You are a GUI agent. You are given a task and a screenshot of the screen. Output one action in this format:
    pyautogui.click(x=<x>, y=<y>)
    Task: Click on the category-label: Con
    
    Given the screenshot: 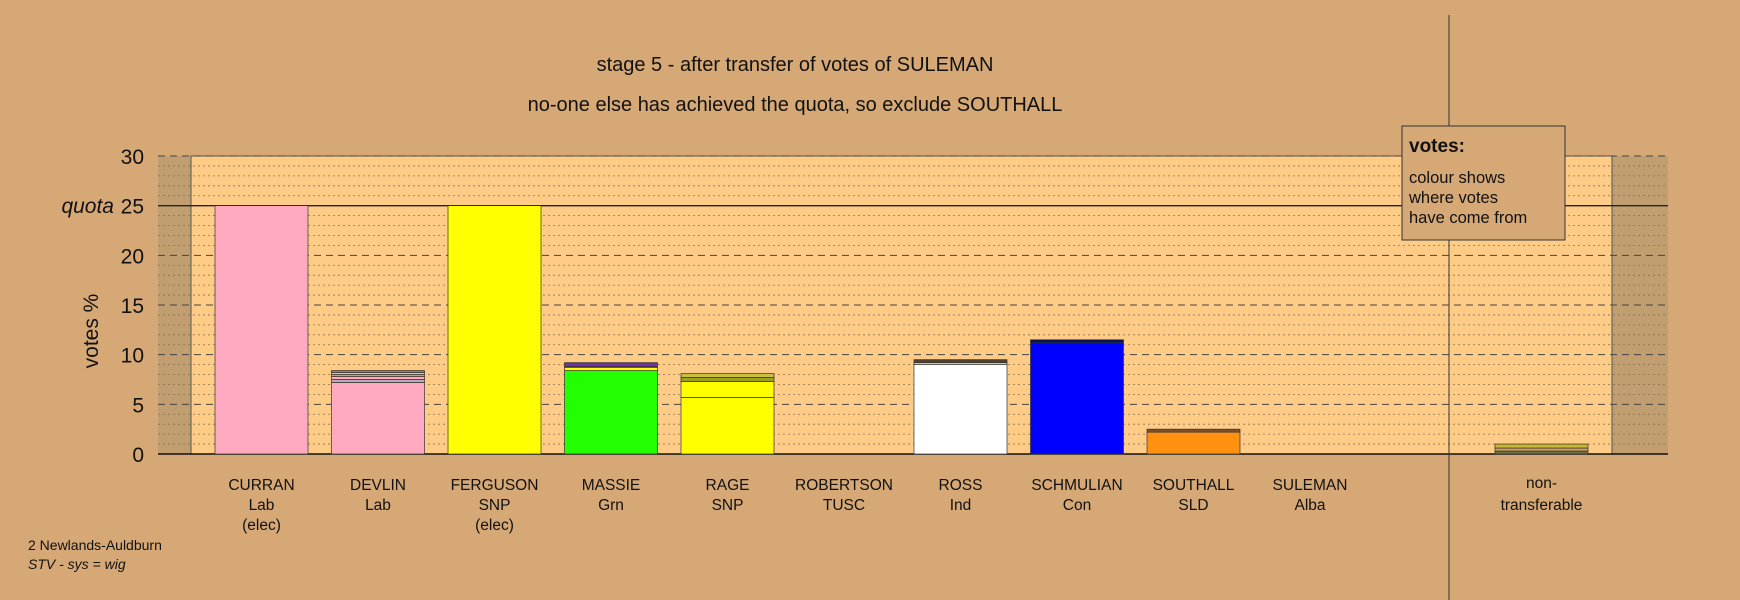 What is the action you would take?
    pyautogui.click(x=1077, y=505)
    